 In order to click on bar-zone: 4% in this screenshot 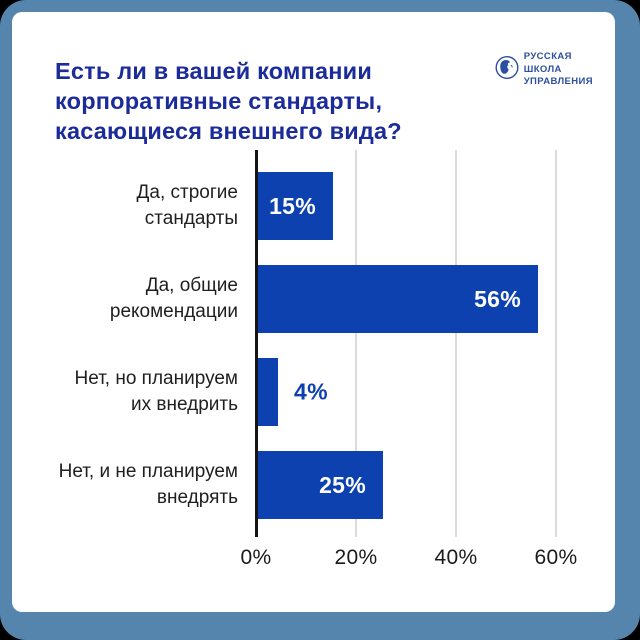, I will do `click(436, 392)`.